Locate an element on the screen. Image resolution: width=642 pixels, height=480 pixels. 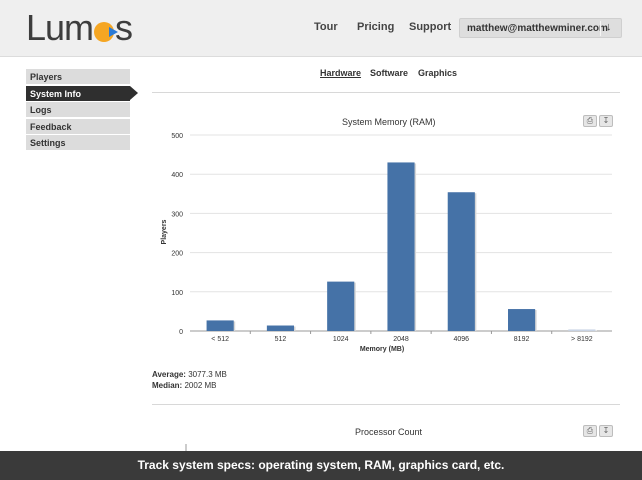
average-stat: Average: 3077.3 MB is located at coordinates (189, 374).